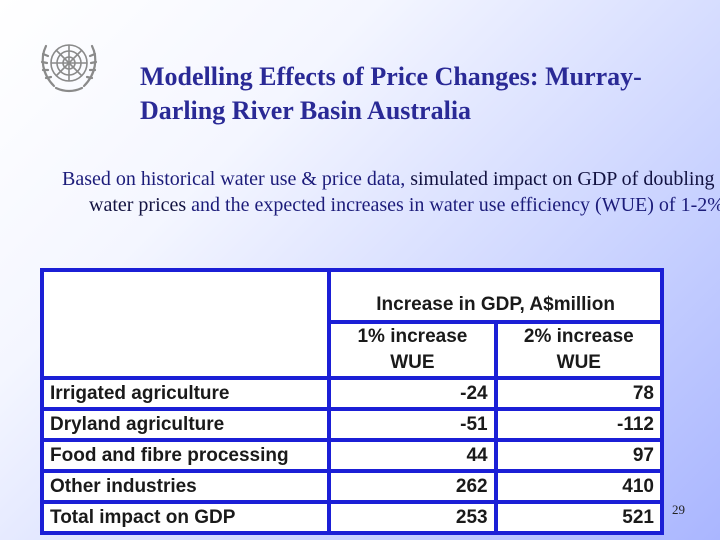  I want to click on cell-2pct: -112, so click(579, 424).